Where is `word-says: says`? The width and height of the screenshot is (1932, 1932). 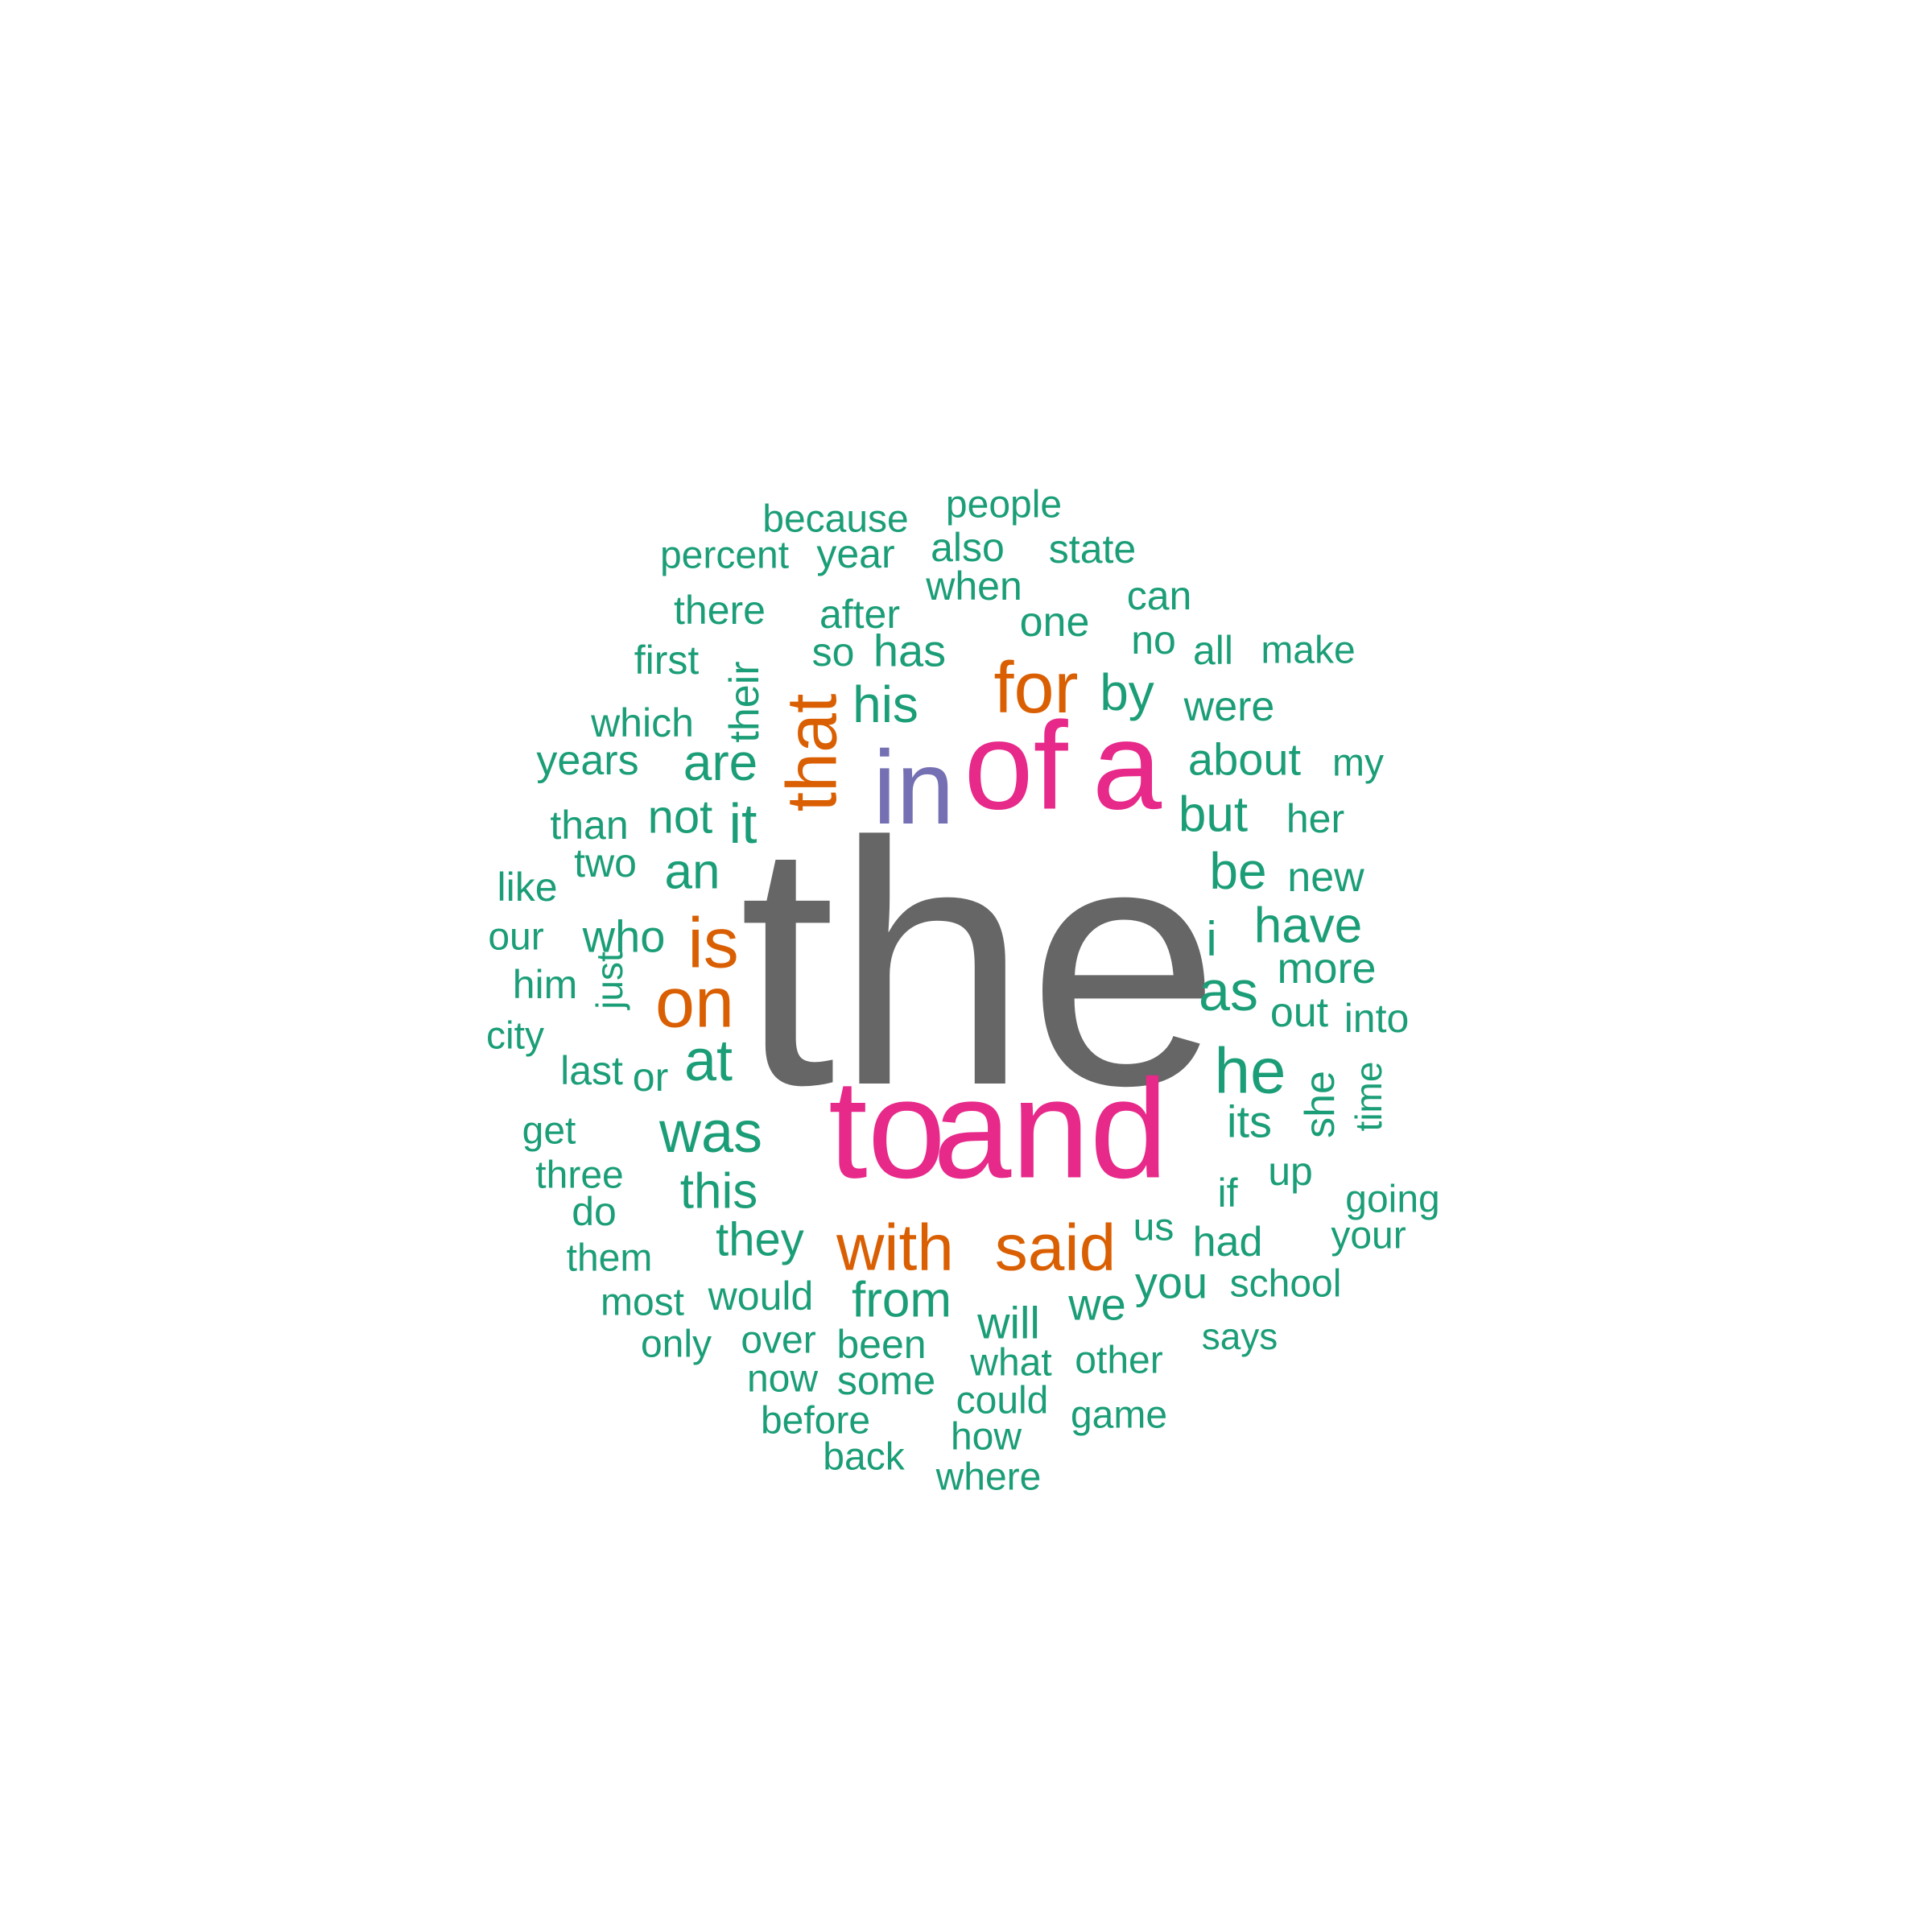 word-says: says is located at coordinates (1240, 1336).